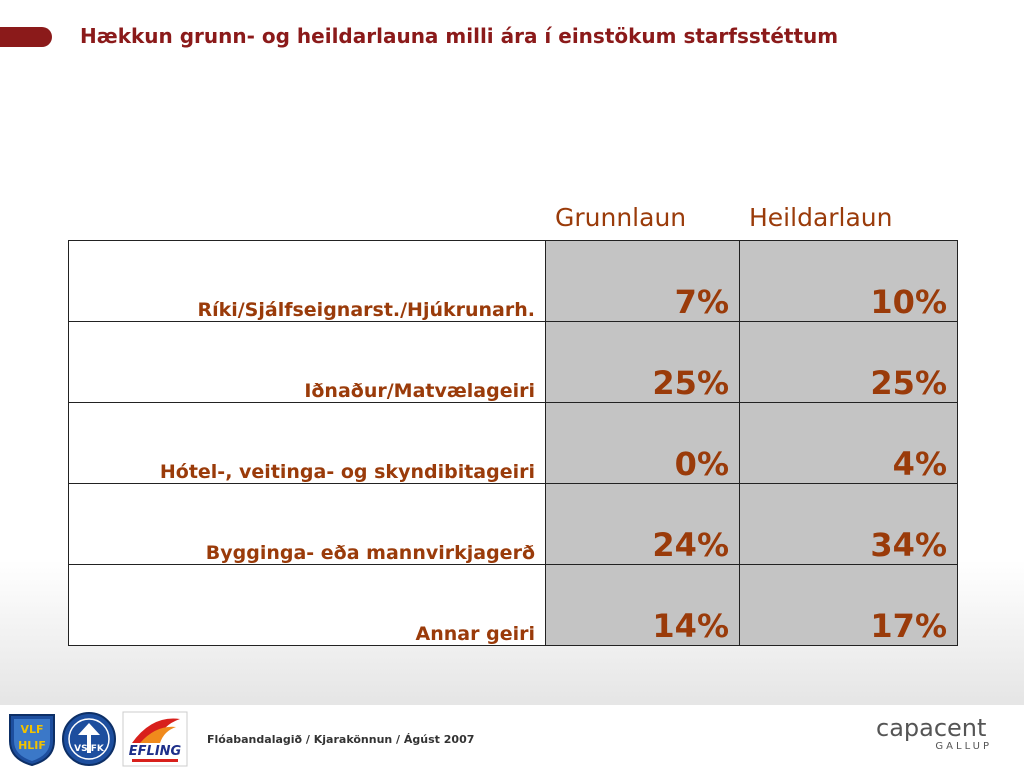 The height and width of the screenshot is (768, 1024). I want to click on row-label: Ríki/Sjálfseignarst./Hjúkrunarh., so click(307, 281).